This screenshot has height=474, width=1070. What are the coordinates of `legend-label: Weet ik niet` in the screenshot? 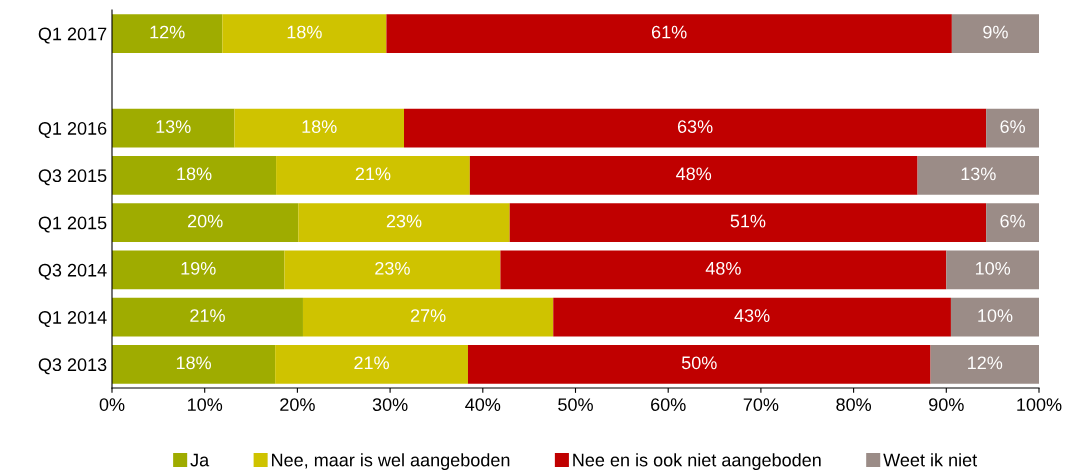 It's located at (930, 460).